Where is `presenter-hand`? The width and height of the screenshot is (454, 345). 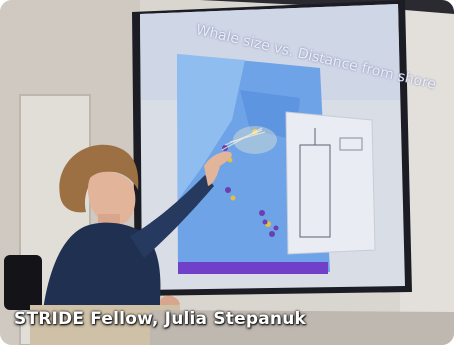 presenter-hand is located at coordinates (218, 168).